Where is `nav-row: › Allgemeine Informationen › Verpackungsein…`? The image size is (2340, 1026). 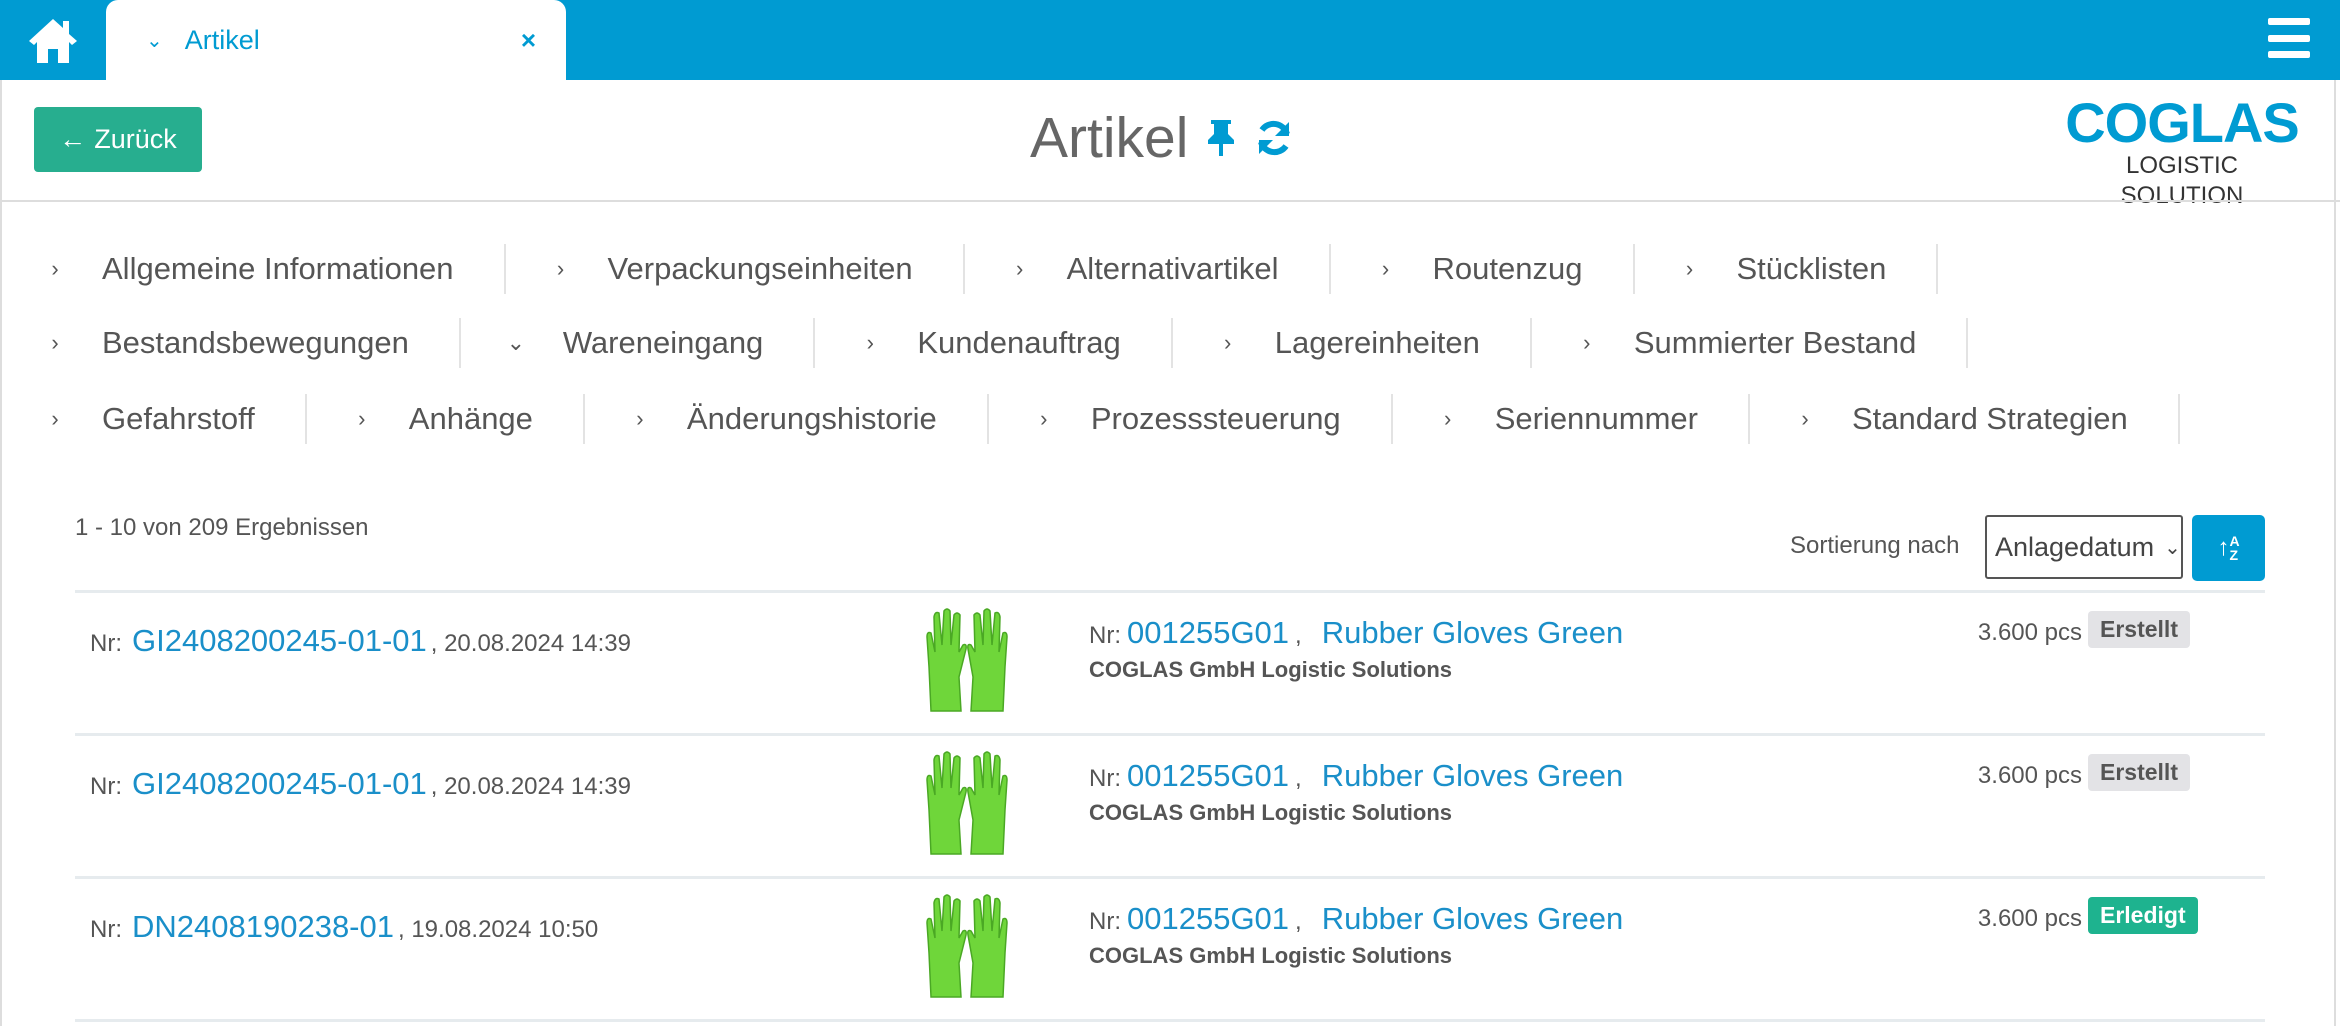 nav-row: › Allgemeine Informationen › Verpackungsein… is located at coordinates (969, 269).